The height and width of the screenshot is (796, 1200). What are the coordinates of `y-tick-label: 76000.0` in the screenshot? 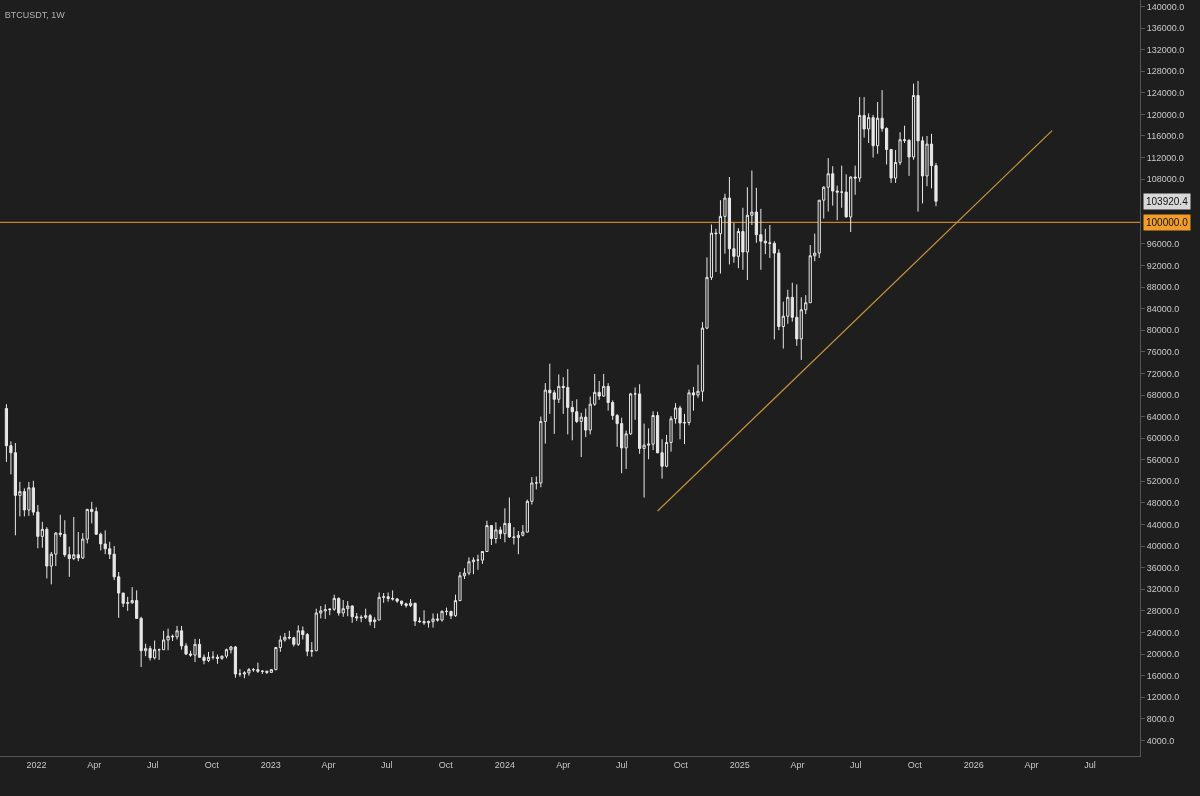 It's located at (1163, 351).